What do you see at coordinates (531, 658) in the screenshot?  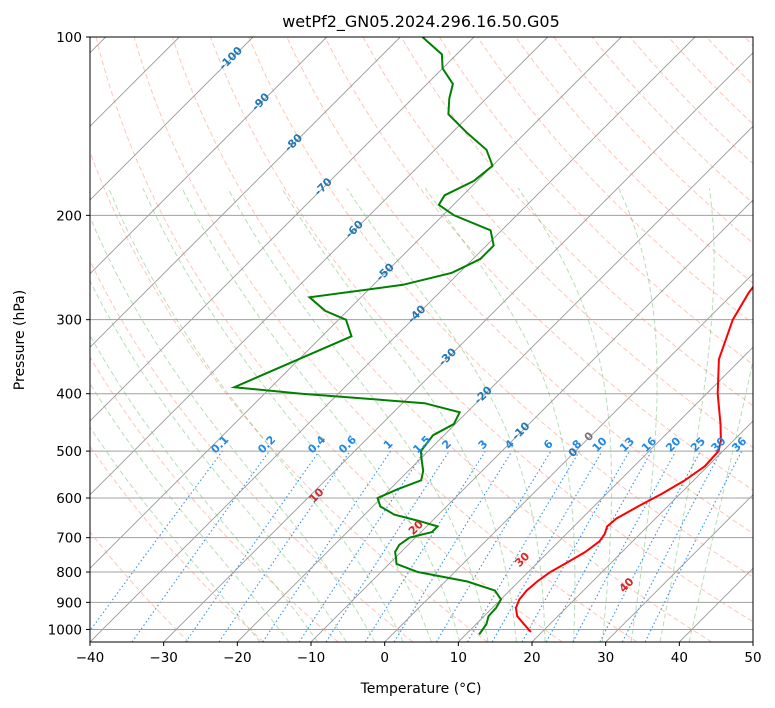 I see `x-tick-label: 20` at bounding box center [531, 658].